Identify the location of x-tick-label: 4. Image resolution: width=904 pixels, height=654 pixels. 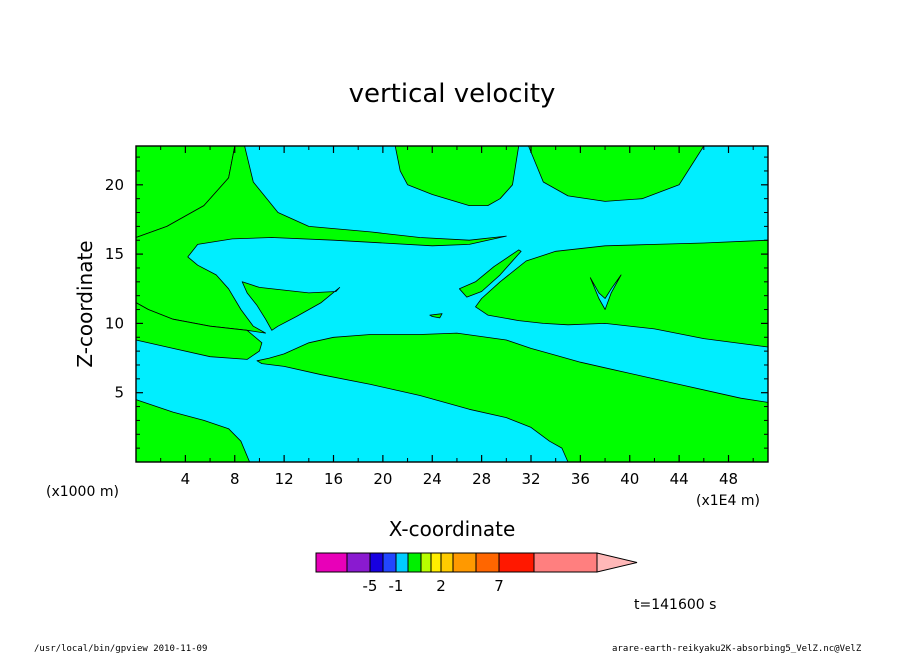
(186, 479).